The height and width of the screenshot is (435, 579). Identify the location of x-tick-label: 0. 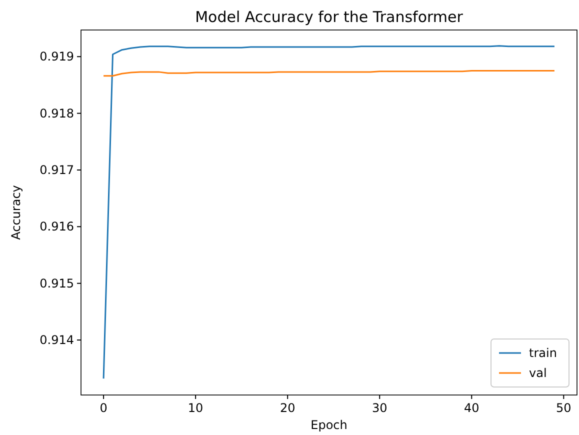
(104, 408).